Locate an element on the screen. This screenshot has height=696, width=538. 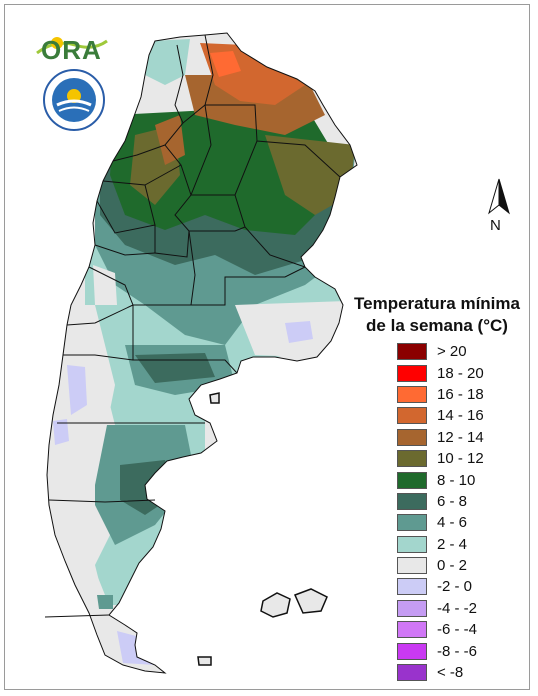
legend-label: 14 - 16 is located at coordinates (460, 416).